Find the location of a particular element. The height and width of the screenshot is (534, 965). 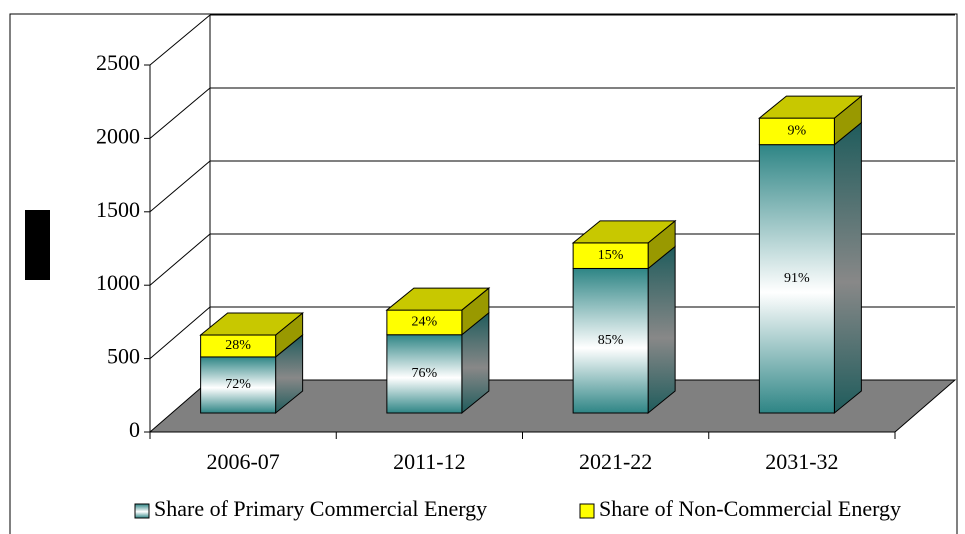

y-tick-label: 1000 is located at coordinates (118, 282).